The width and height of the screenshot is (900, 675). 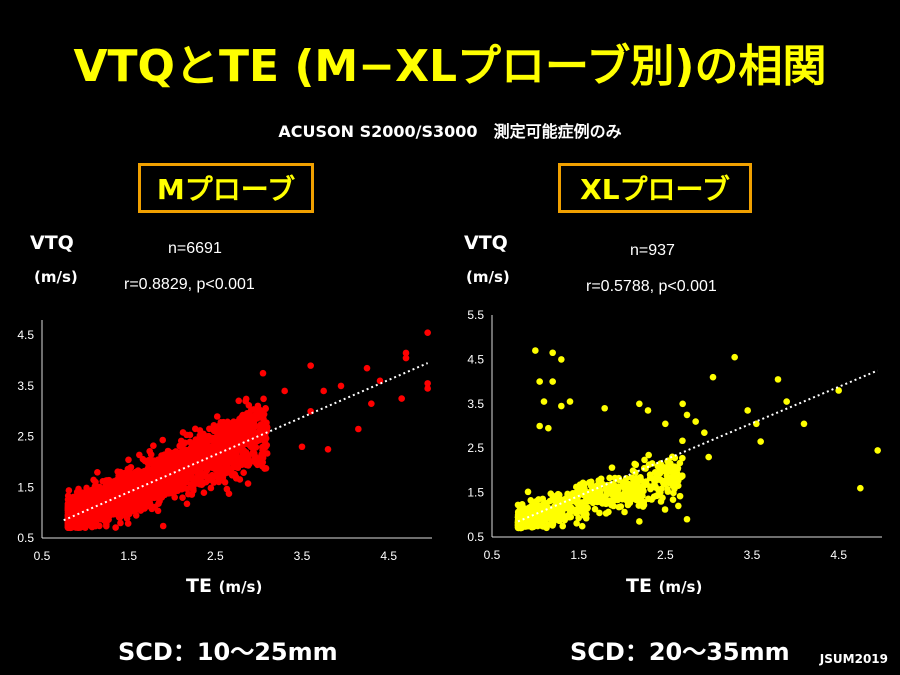 What do you see at coordinates (665, 555) in the screenshot?
I see `x-tick-label: 2.5` at bounding box center [665, 555].